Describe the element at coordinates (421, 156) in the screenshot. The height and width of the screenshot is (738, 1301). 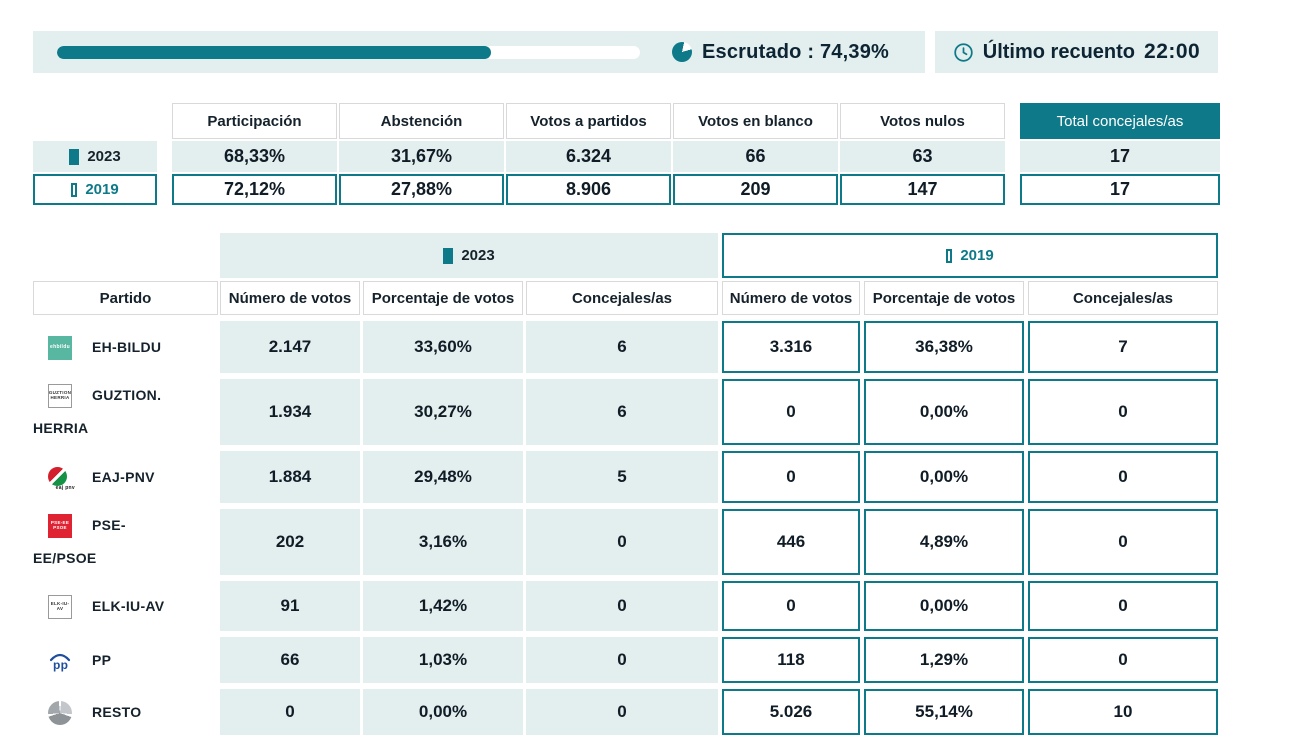
I see `summary-2023-abstencion: 31,67%` at that location.